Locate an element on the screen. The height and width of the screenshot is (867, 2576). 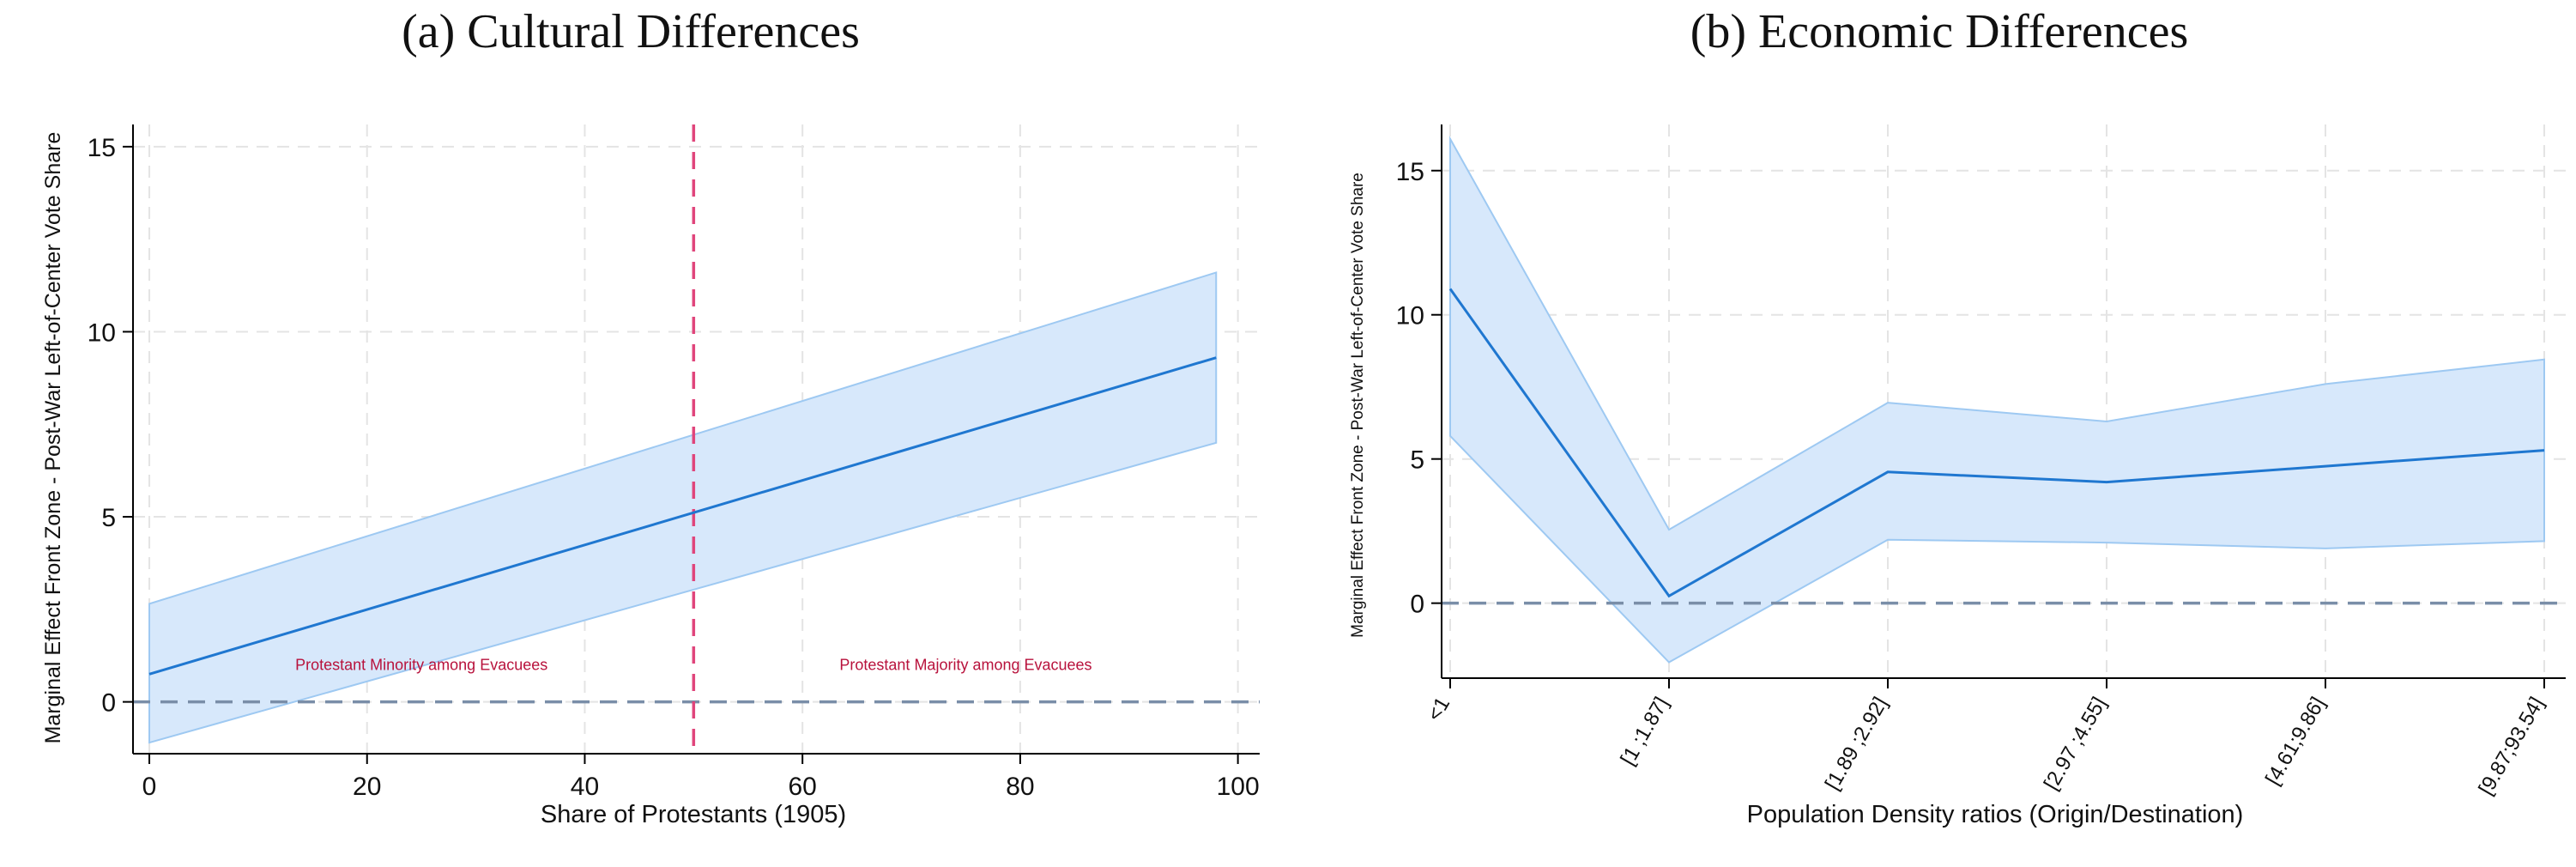
chart-a-y-tick-label-1: 5 is located at coordinates (108, 518).